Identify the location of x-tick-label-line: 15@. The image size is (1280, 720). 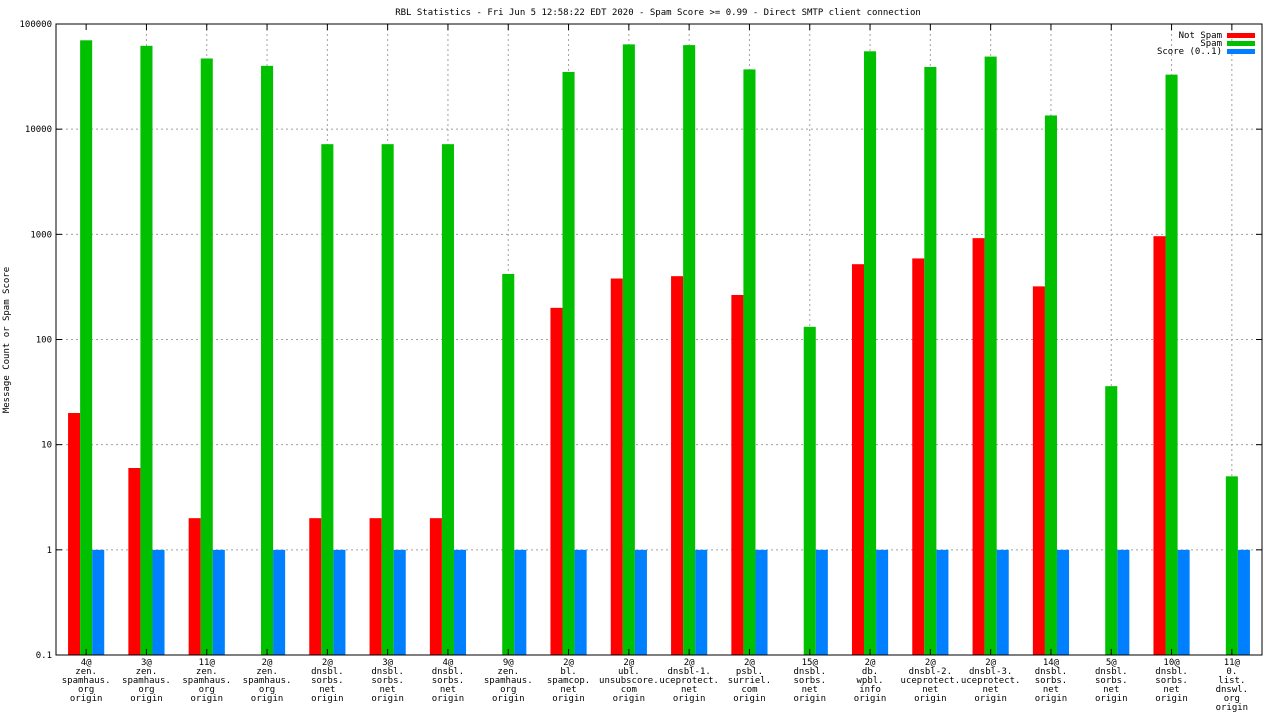
(810, 663).